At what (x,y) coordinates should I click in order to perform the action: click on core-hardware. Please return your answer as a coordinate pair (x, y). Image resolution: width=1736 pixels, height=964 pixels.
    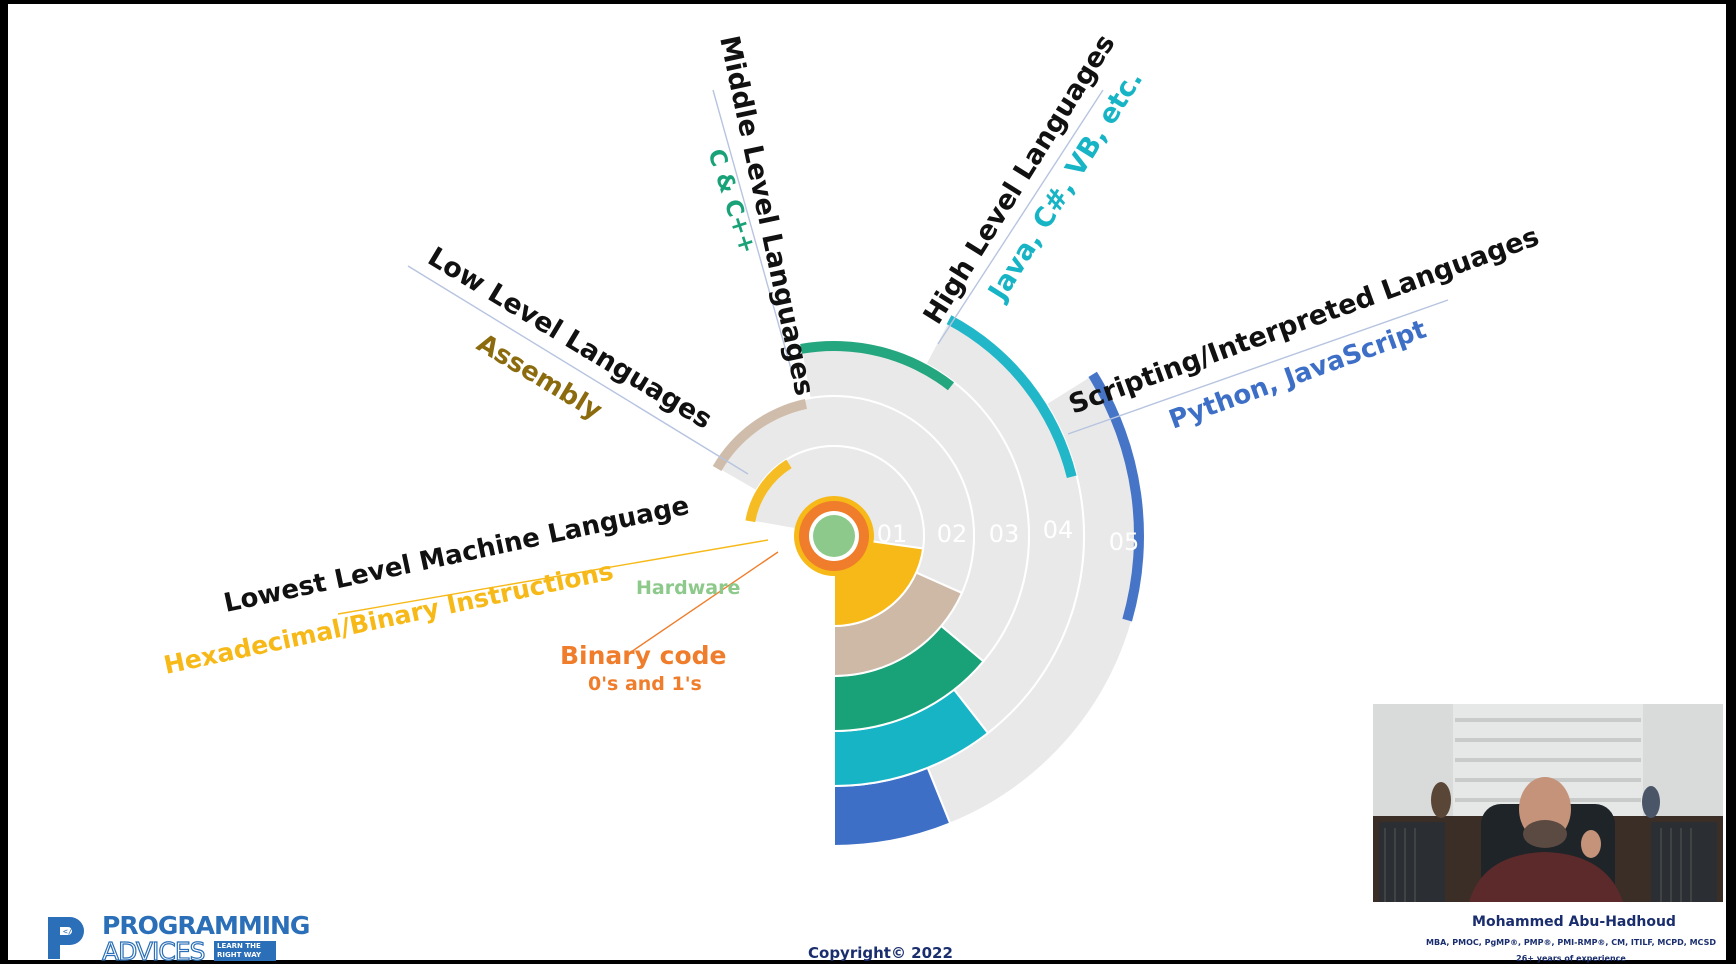
    Looking at the image, I should click on (834, 536).